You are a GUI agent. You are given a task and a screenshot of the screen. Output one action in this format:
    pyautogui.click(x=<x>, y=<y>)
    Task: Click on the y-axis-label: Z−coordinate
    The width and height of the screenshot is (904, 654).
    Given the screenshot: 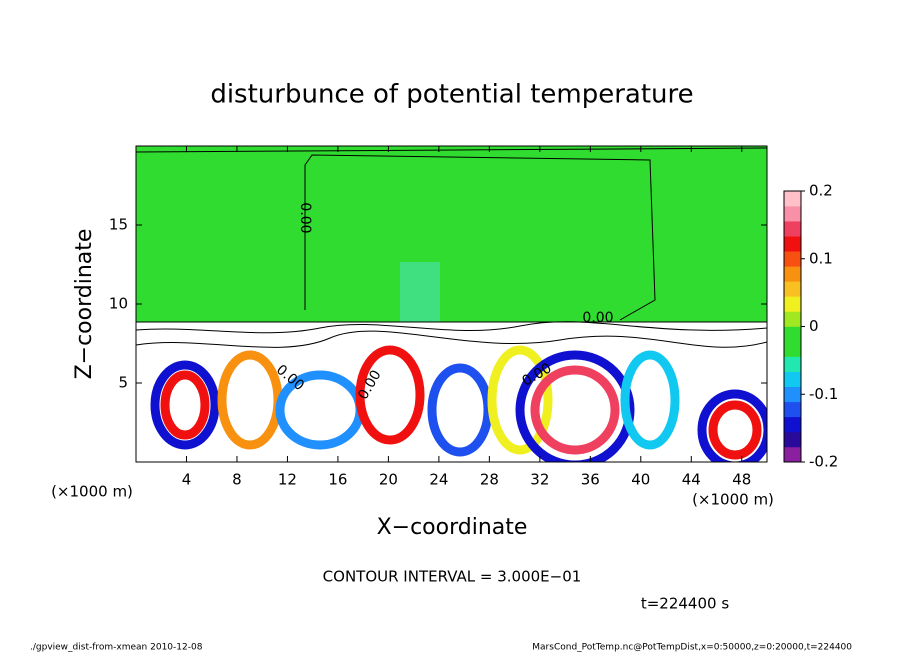 What is the action you would take?
    pyautogui.click(x=84, y=304)
    